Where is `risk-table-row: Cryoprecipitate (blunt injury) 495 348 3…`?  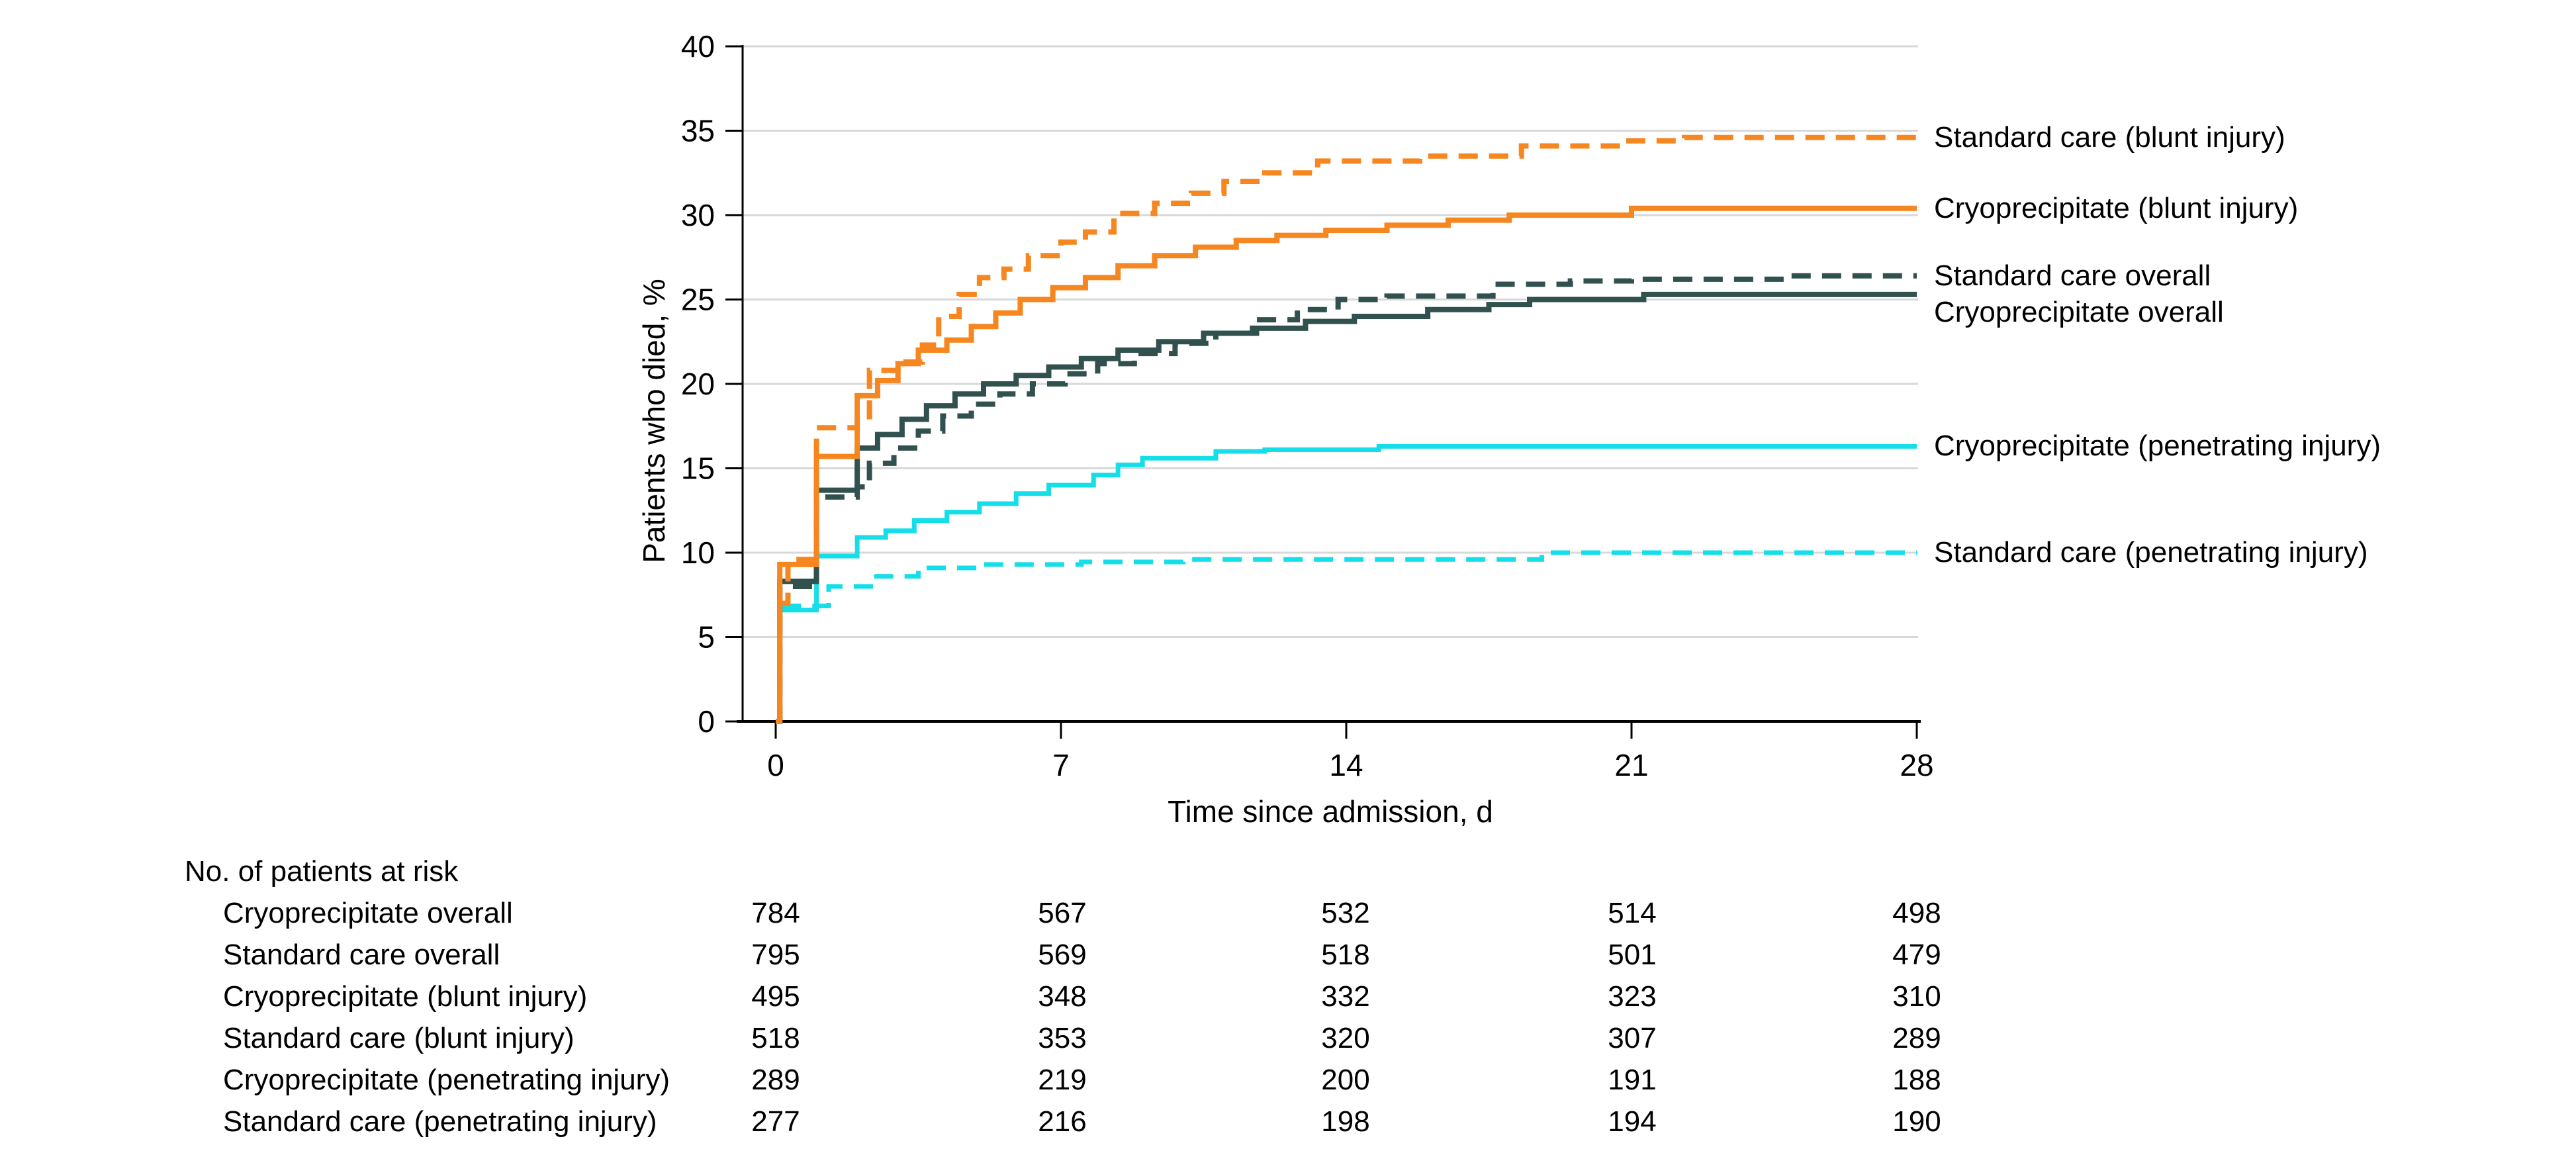 risk-table-row: Cryoprecipitate (blunt injury) 495 348 3… is located at coordinates (1288, 999).